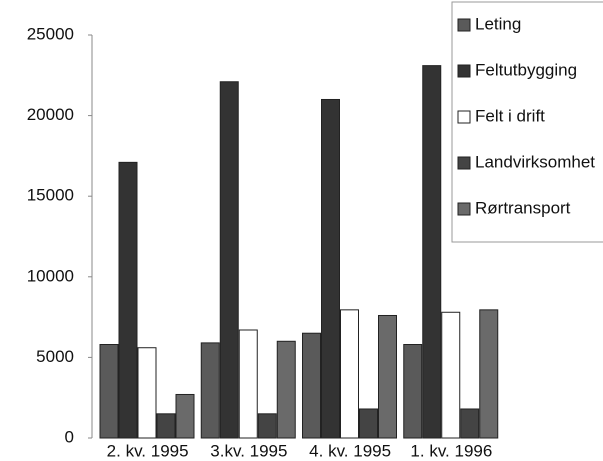 The image size is (603, 461). Describe the element at coordinates (498, 23) in the screenshot. I see `legend-label: Leting` at that location.